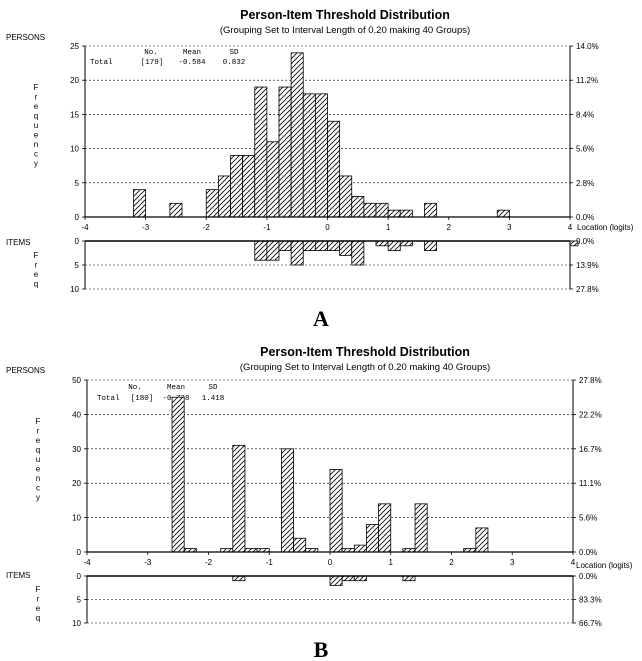  Describe the element at coordinates (365, 352) in the screenshot. I see `panel-b-title: Person-Item Threshold Distribution` at that location.